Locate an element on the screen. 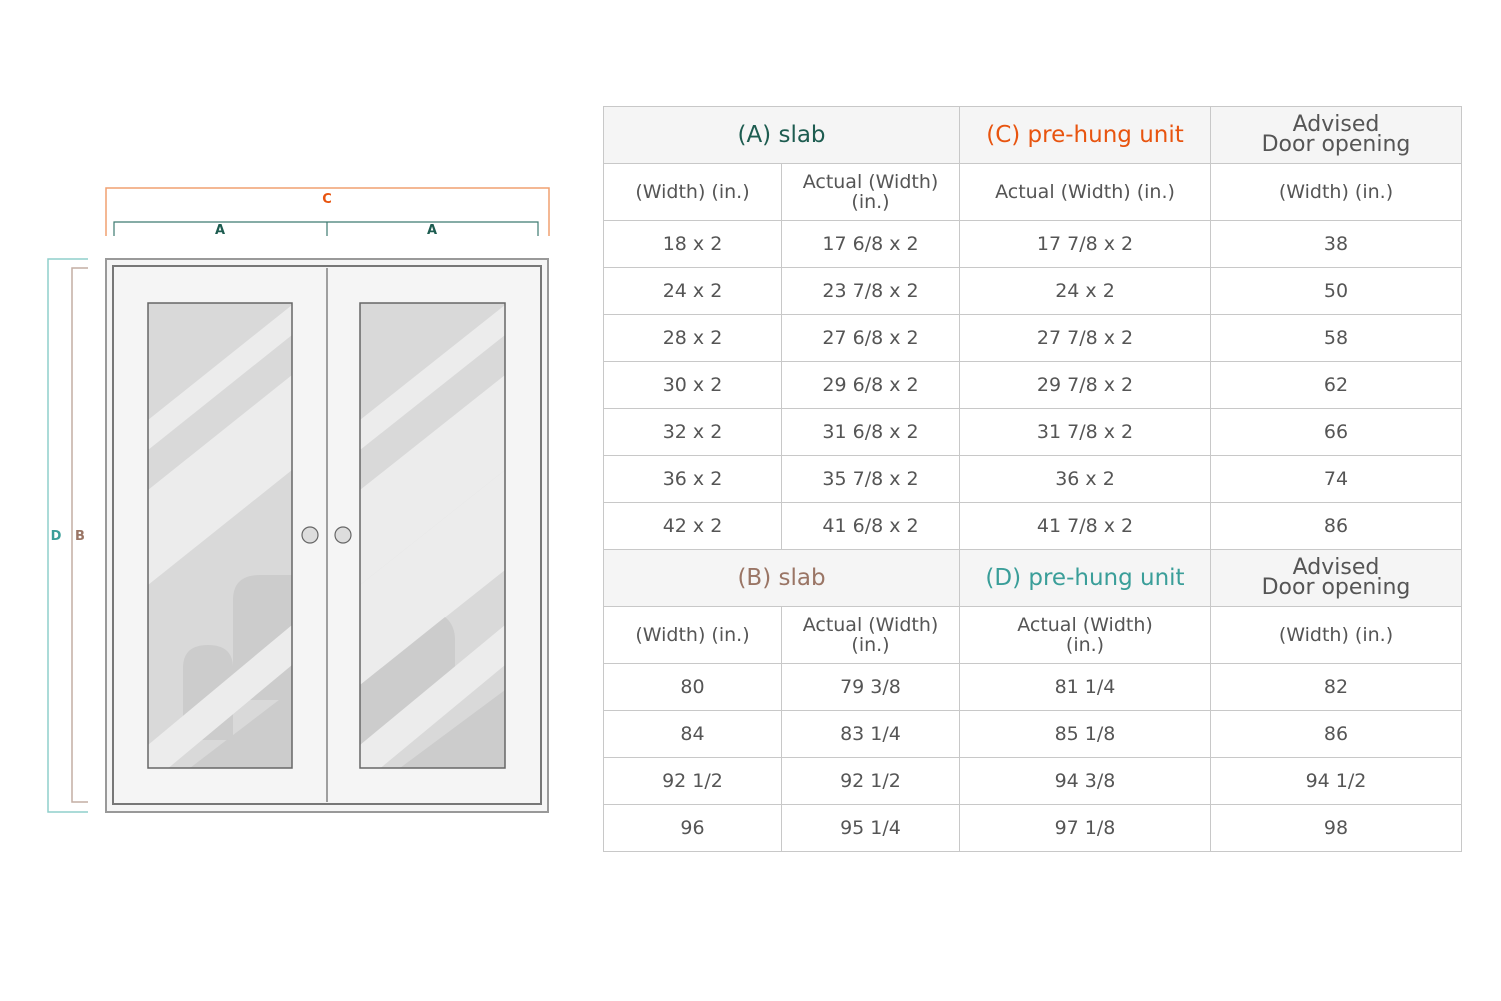 The height and width of the screenshot is (1001, 1501). table-cell: 62 is located at coordinates (1336, 385).